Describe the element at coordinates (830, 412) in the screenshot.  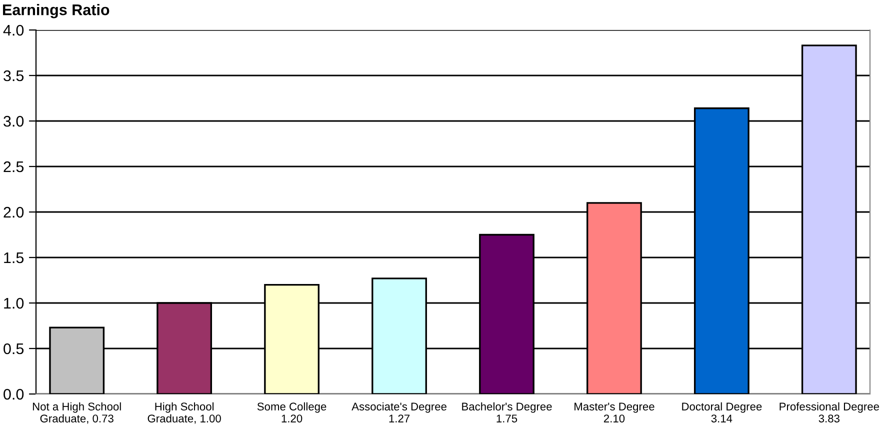
I see `x-tick-label: Professional Degree 3.83` at that location.